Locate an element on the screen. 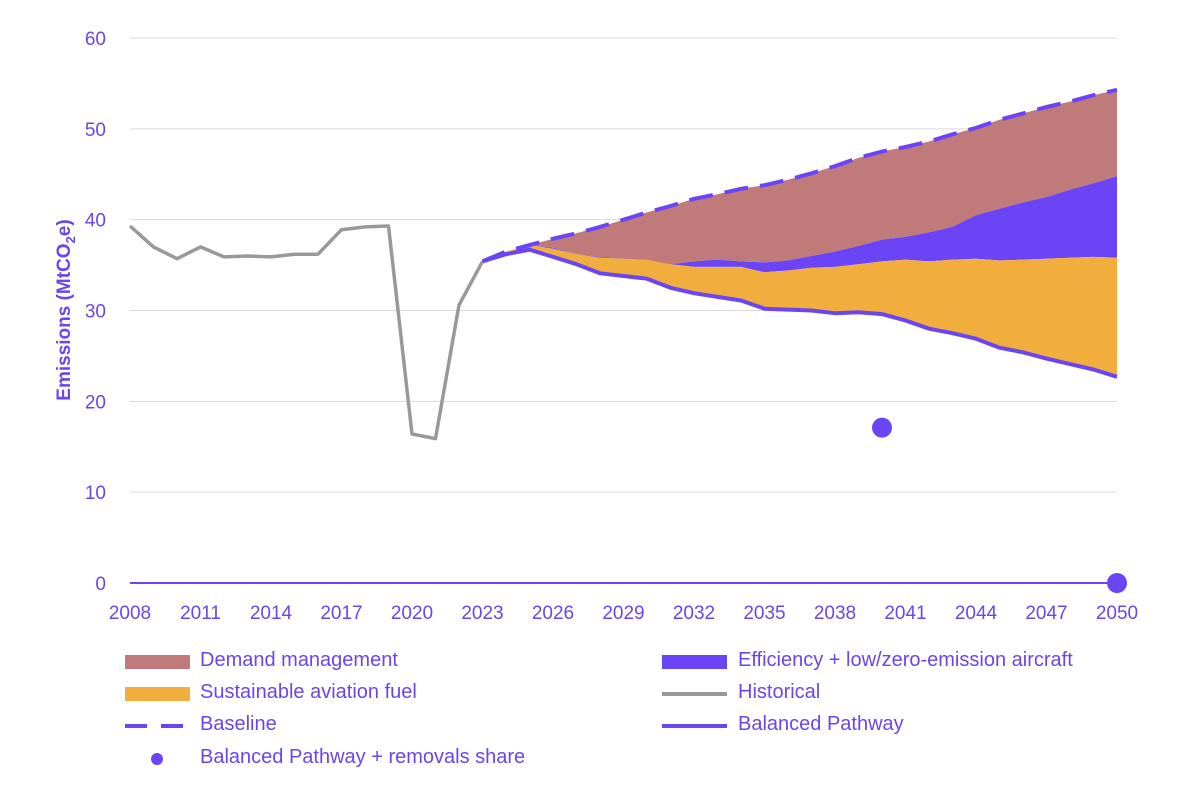  y-tick-label-20: 20 is located at coordinates (95, 402).